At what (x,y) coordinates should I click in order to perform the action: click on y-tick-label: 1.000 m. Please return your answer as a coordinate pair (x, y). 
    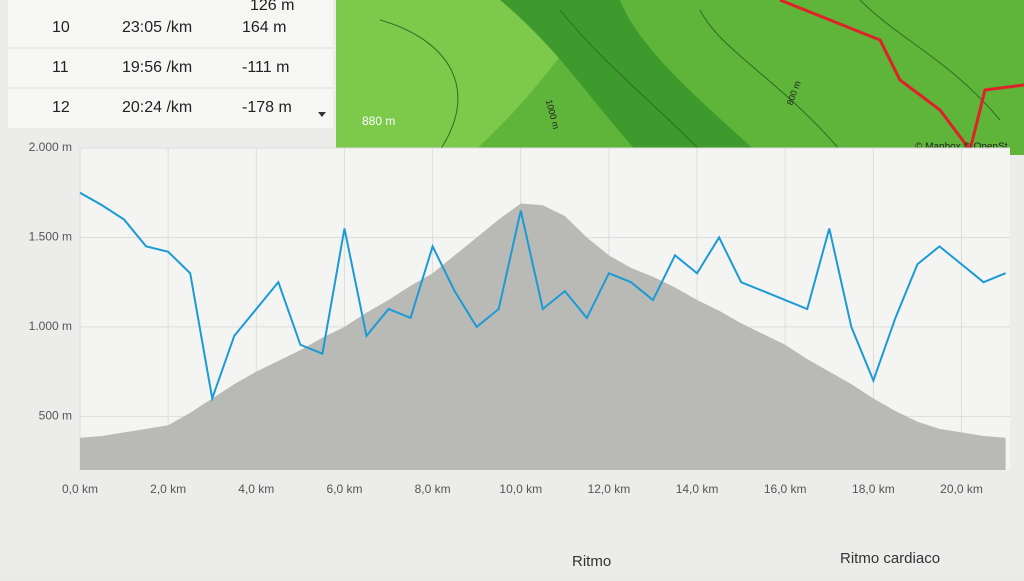
    Looking at the image, I should click on (50, 326).